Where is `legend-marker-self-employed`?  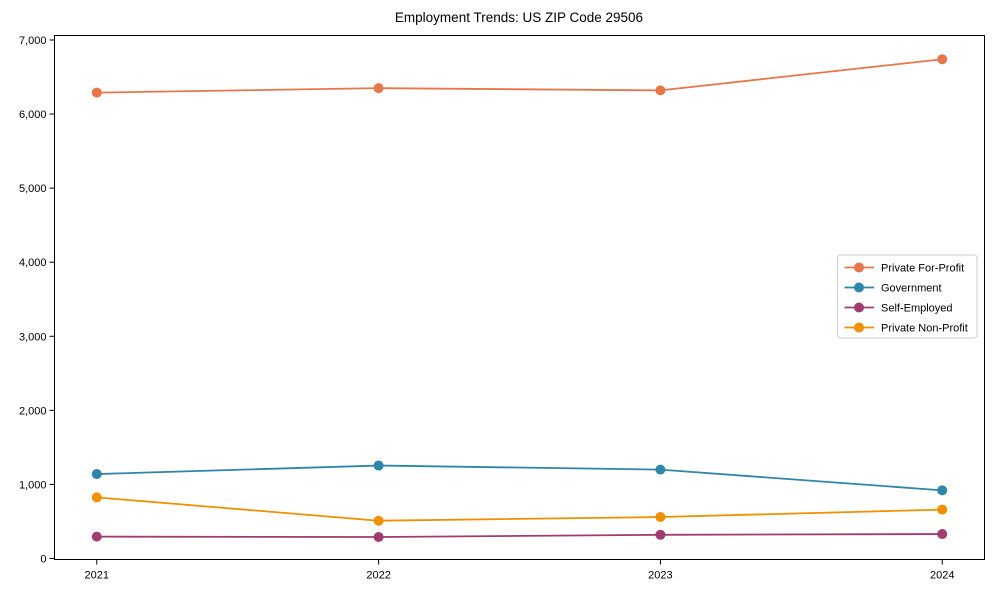 legend-marker-self-employed is located at coordinates (859, 307).